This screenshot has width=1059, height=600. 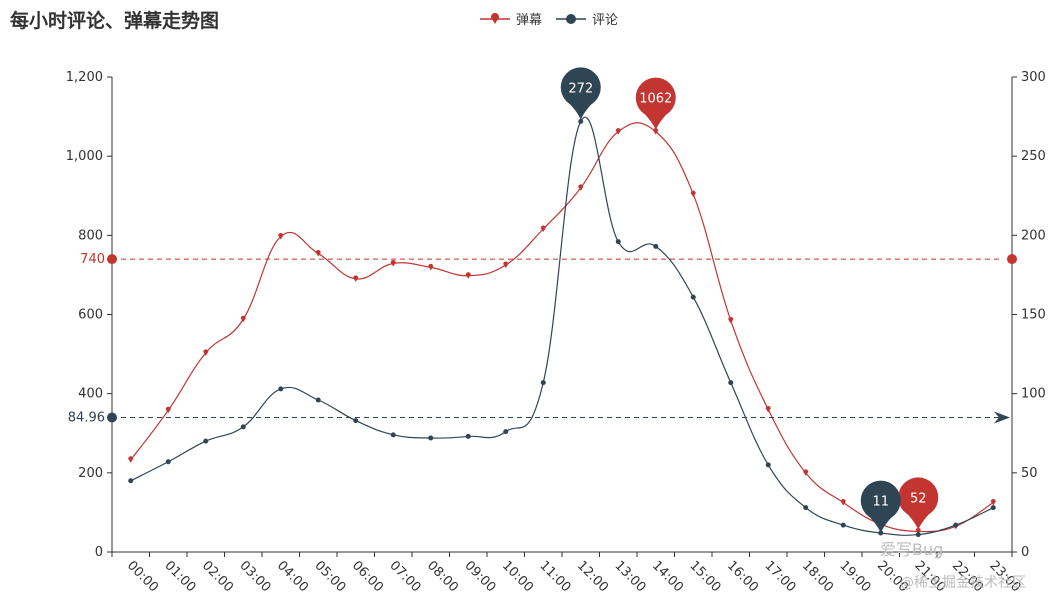 What do you see at coordinates (179, 576) in the screenshot?
I see `x-tick-label: 01:00` at bounding box center [179, 576].